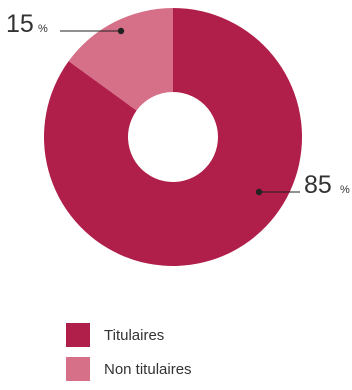 The width and height of the screenshot is (352, 390). What do you see at coordinates (78, 369) in the screenshot?
I see `legend-swatch-non-titulaires` at bounding box center [78, 369].